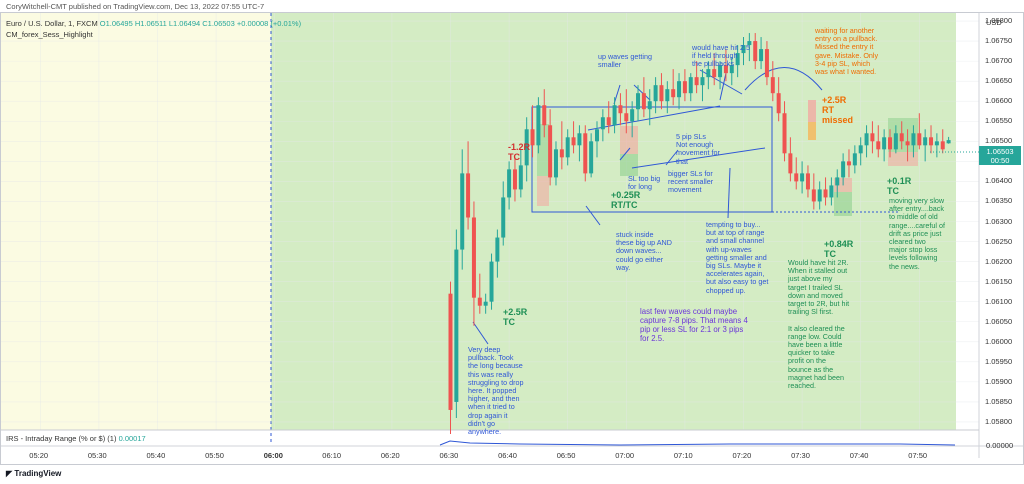 The height and width of the screenshot is (484, 1024). I want to click on price-tick-label: 1.05950, so click(999, 361).